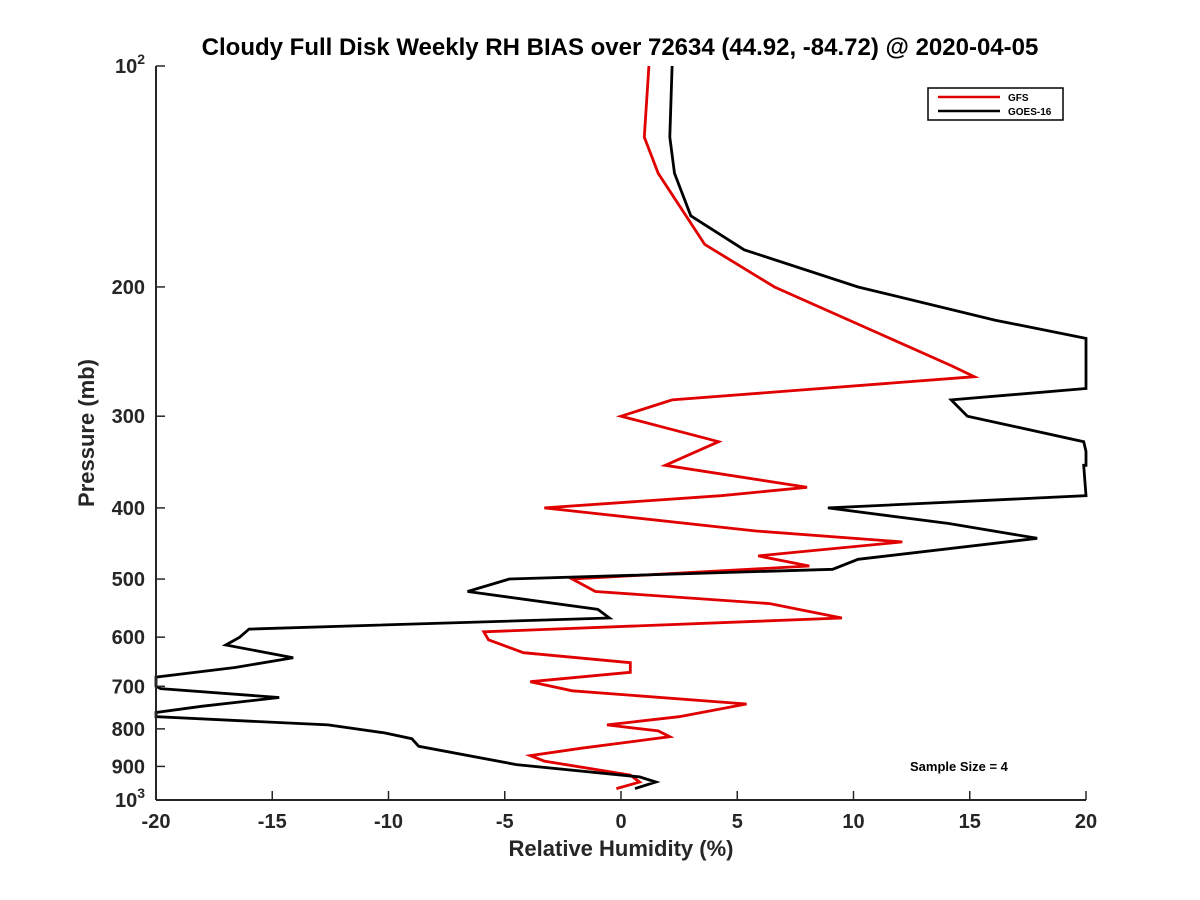 The height and width of the screenshot is (900, 1200). I want to click on y-tick-label: 600, so click(128, 638).